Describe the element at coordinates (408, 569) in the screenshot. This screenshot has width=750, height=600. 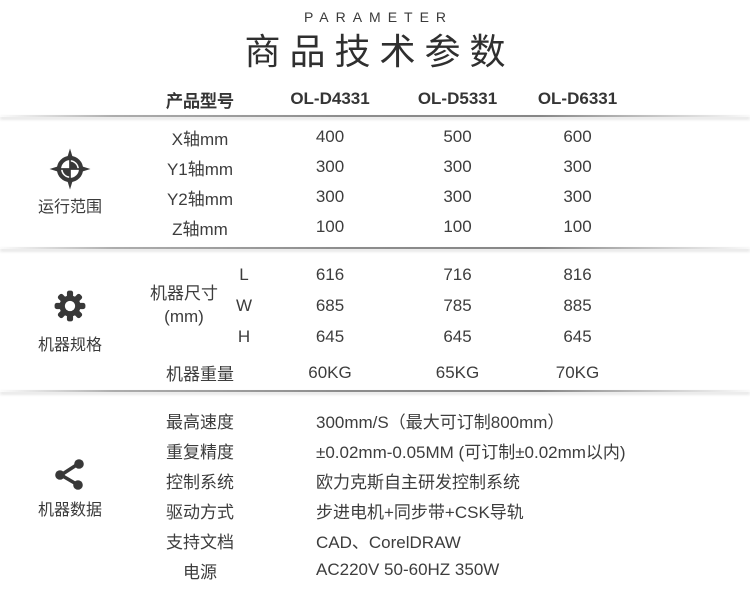
I see `cell-value: AC220V 50-60HZ 350W` at that location.